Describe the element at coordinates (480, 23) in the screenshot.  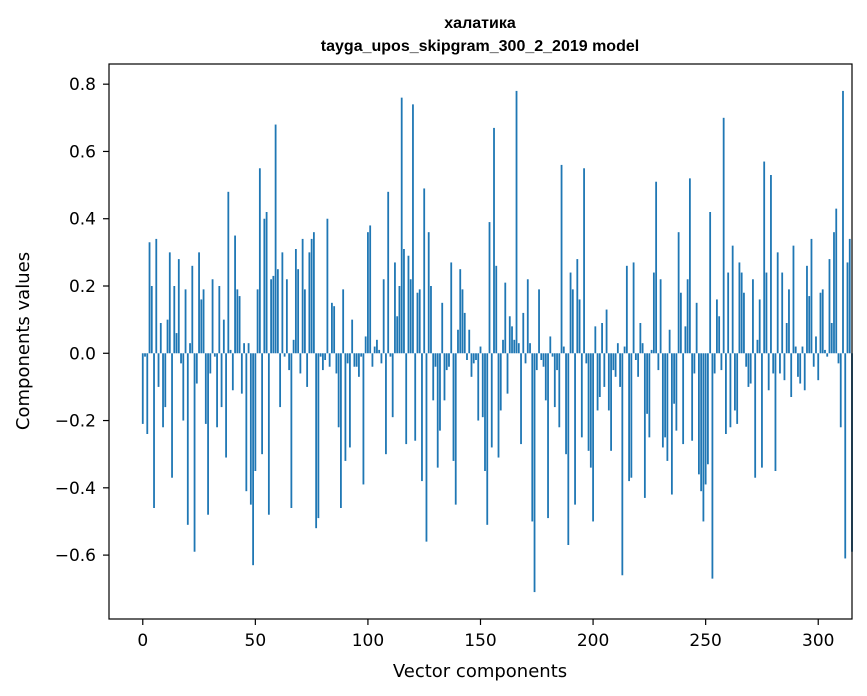
I see `chart-title: халатика` at that location.